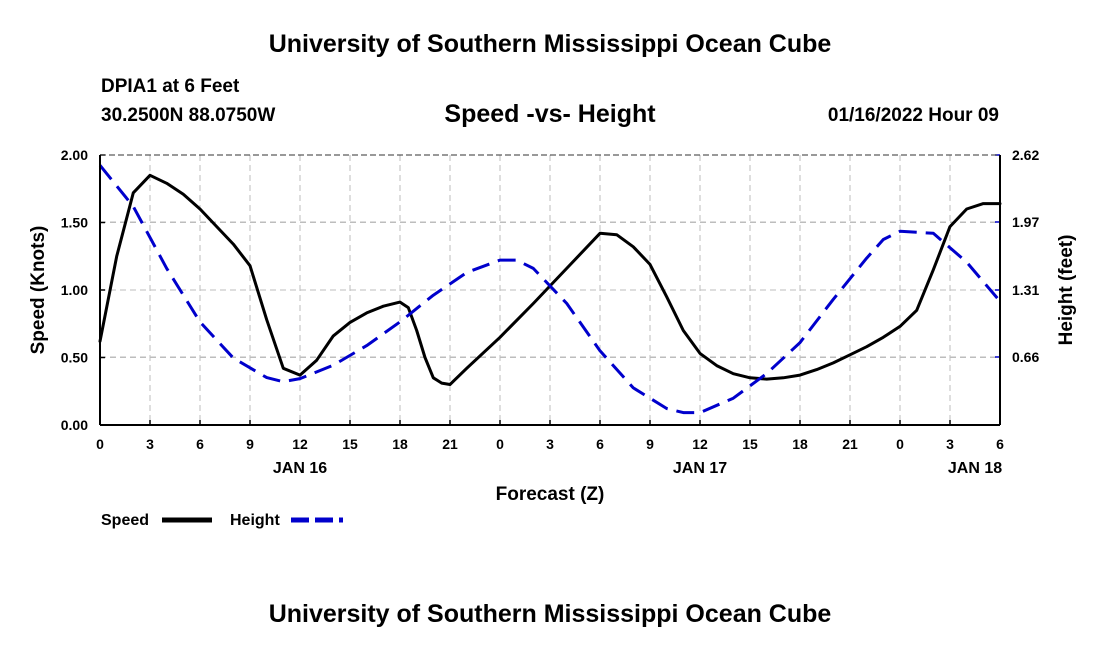 The image size is (1100, 650). I want to click on chart-title: Speed -vs- Height, so click(550, 114).